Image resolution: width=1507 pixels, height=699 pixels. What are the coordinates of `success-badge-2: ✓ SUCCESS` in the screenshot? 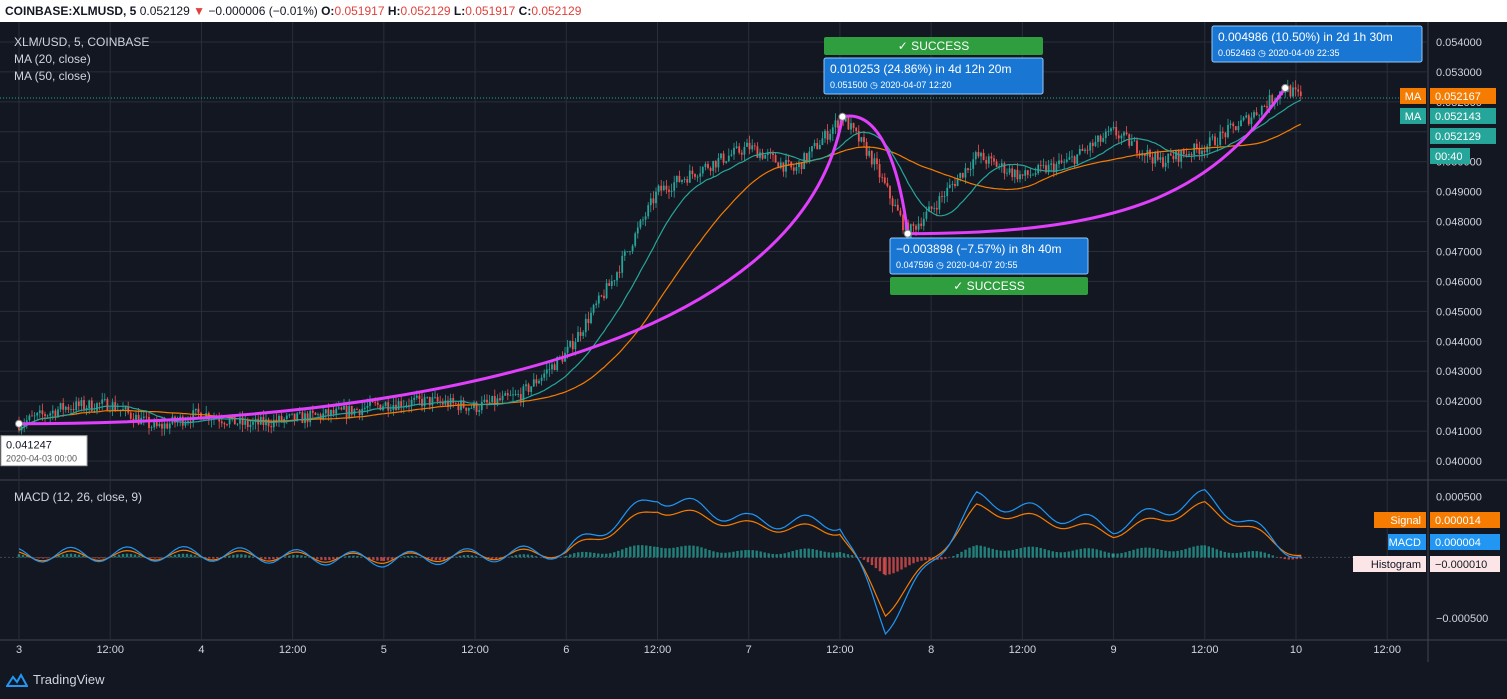 It's located at (989, 286).